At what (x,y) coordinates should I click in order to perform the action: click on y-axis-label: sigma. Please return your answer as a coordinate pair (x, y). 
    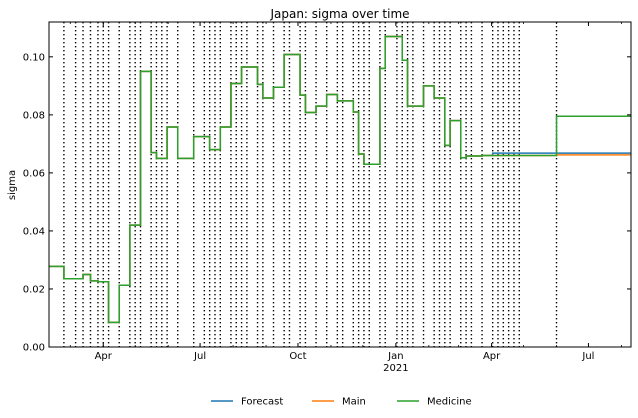
    Looking at the image, I should click on (12, 185).